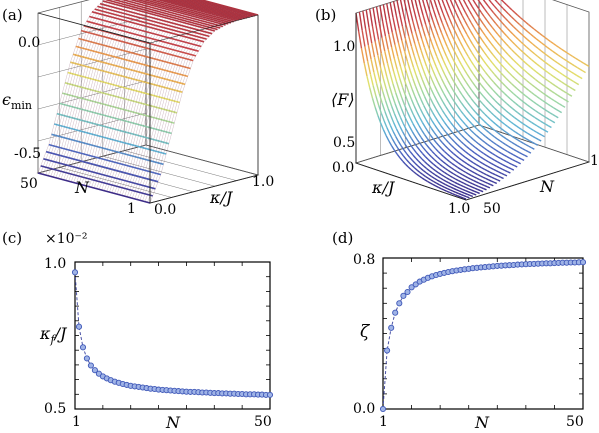  What do you see at coordinates (12, 15) in the screenshot?
I see `panel-label-a: (a)` at bounding box center [12, 15].